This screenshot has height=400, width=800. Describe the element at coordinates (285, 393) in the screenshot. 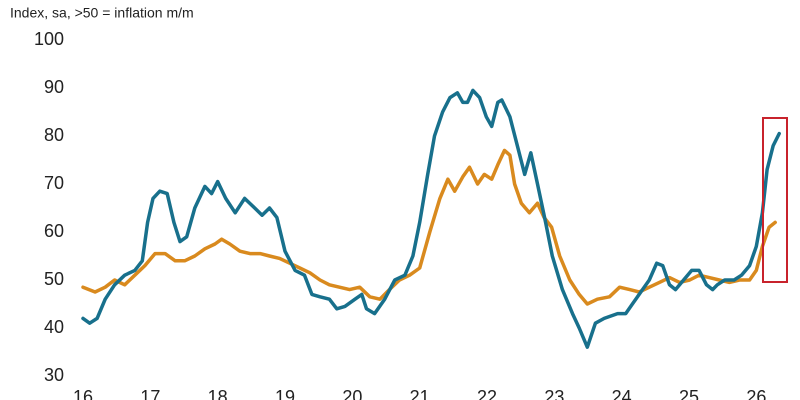

I see `x-tick-label: 19` at that location.